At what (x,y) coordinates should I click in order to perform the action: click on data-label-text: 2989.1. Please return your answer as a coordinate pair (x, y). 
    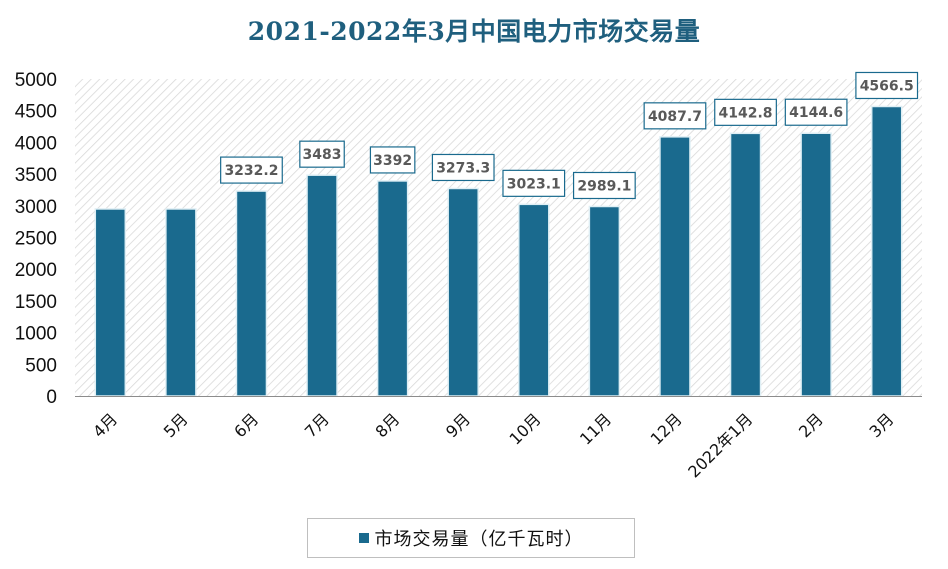
    Looking at the image, I should click on (604, 186).